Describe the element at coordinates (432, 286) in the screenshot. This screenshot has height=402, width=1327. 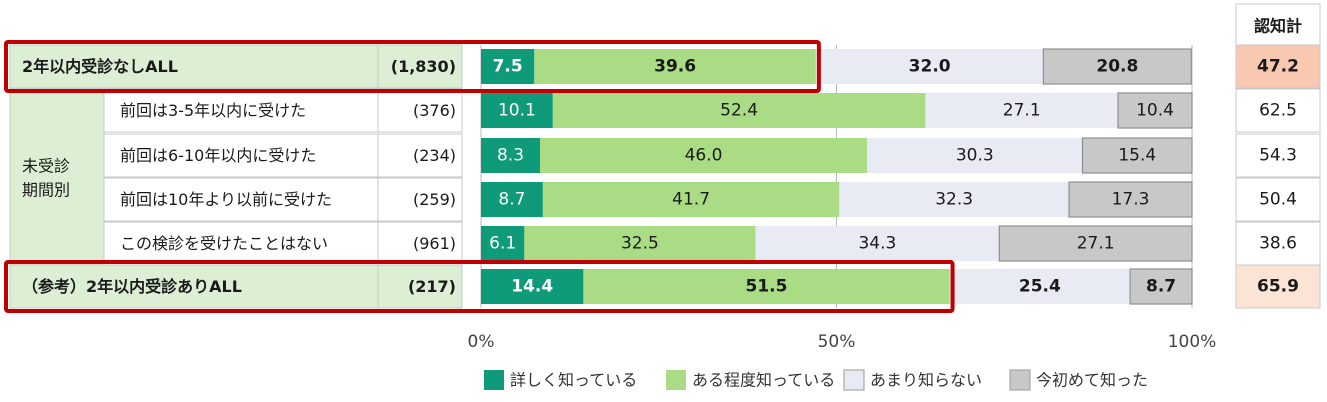
I see `row-n-label: (217)` at that location.